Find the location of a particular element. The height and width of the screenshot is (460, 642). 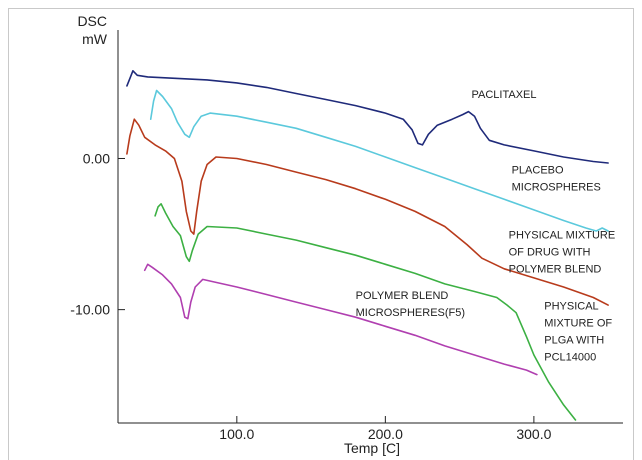

y-tick-label: 0.00 is located at coordinates (96, 158).